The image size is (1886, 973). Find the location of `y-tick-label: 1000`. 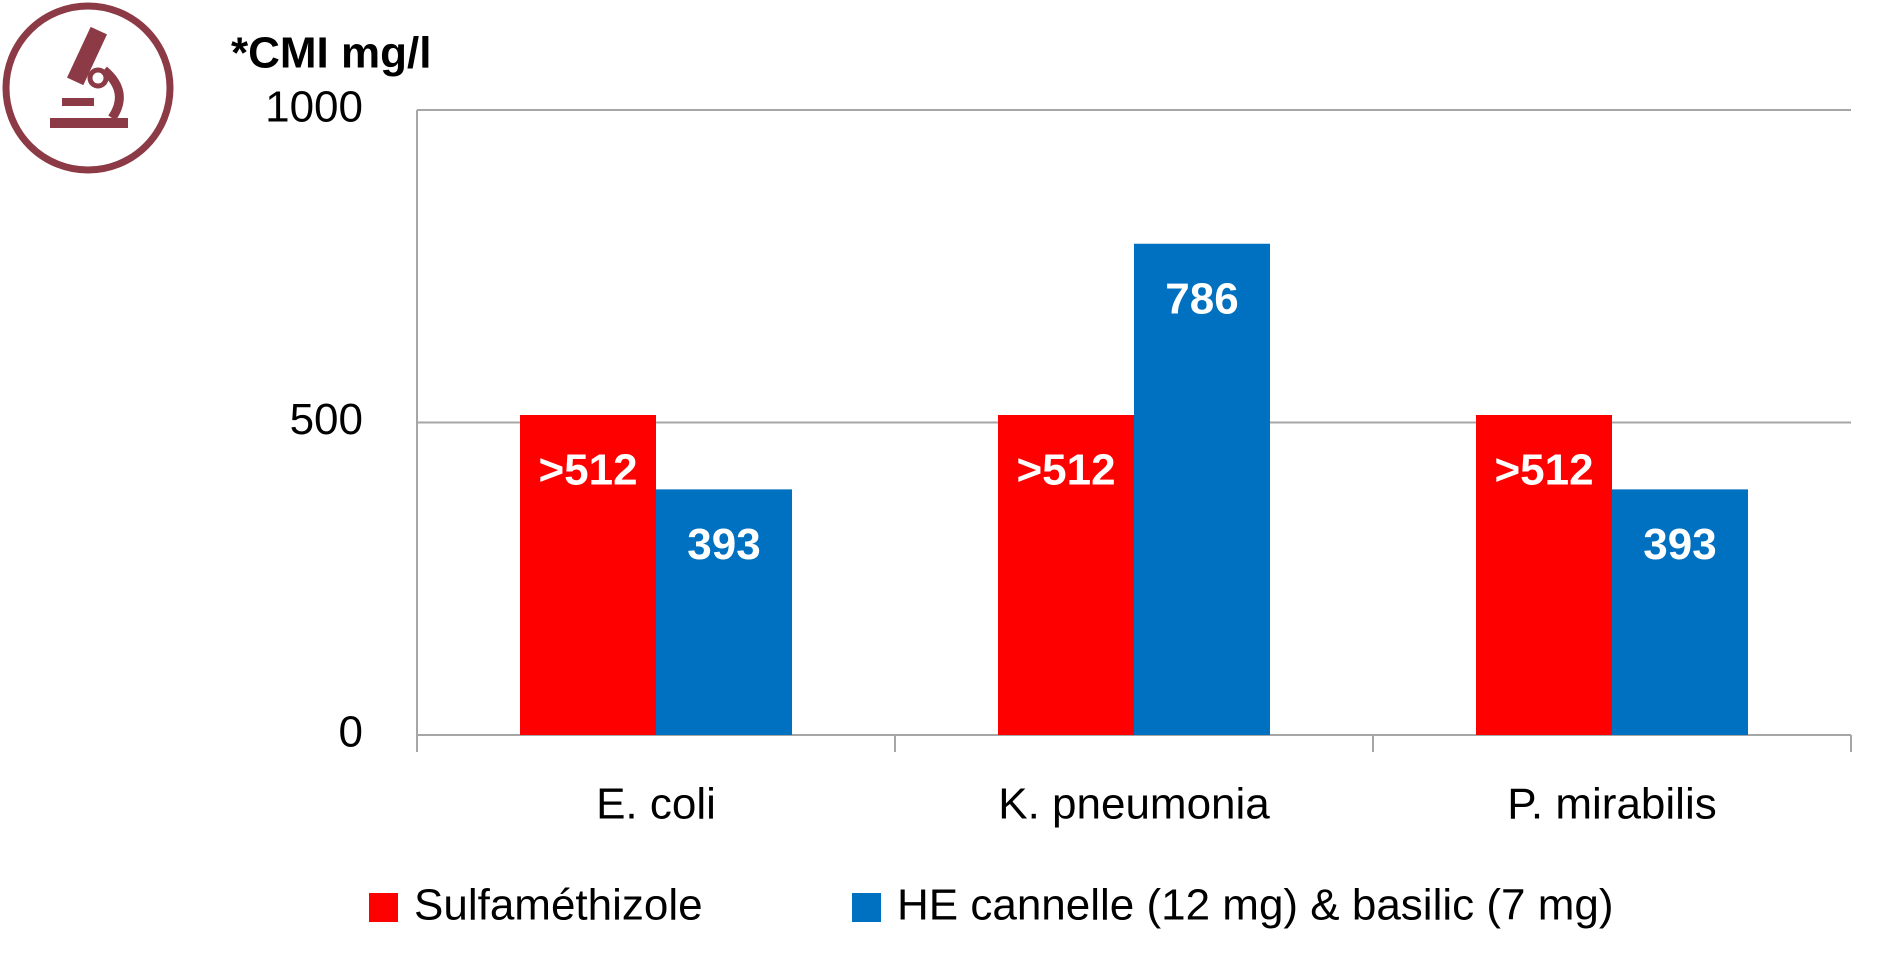

y-tick-label: 1000 is located at coordinates (314, 107).